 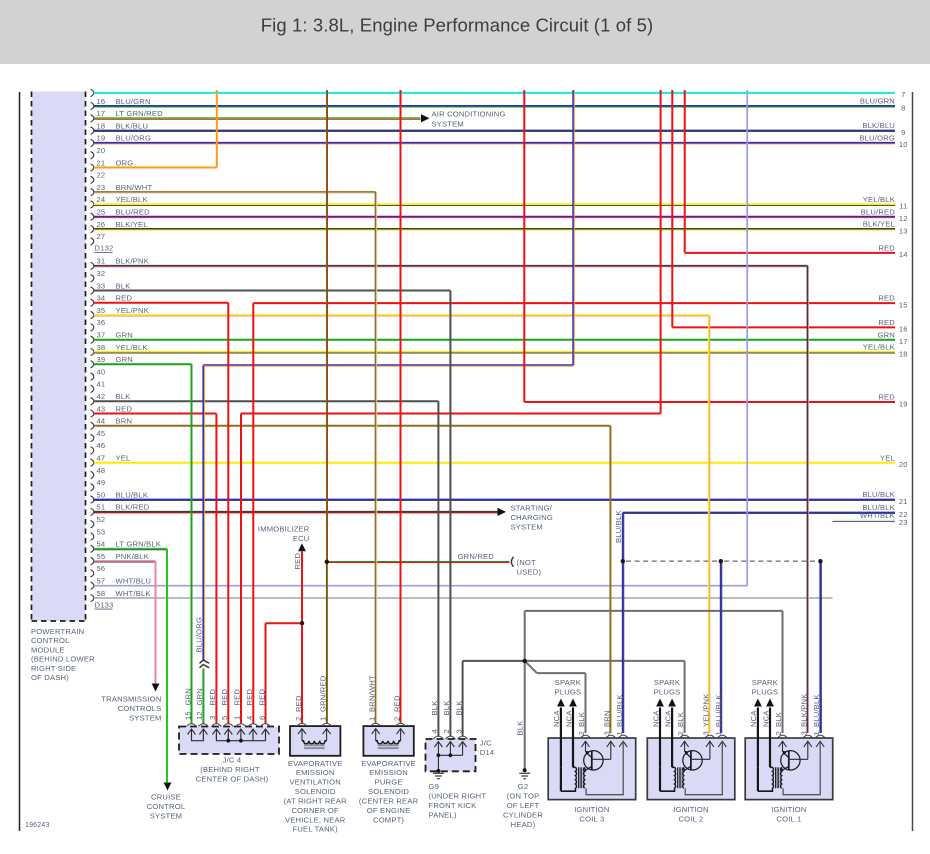 I want to click on svg-text: EMISSION, so click(x=315, y=772).